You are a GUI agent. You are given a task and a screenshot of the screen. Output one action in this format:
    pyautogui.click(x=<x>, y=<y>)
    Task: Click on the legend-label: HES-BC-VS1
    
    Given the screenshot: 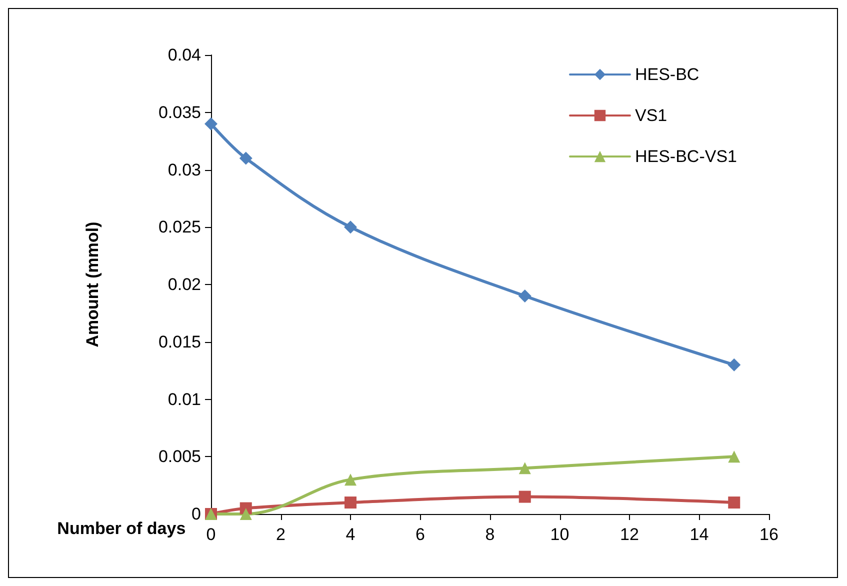 What is the action you would take?
    pyautogui.click(x=686, y=156)
    